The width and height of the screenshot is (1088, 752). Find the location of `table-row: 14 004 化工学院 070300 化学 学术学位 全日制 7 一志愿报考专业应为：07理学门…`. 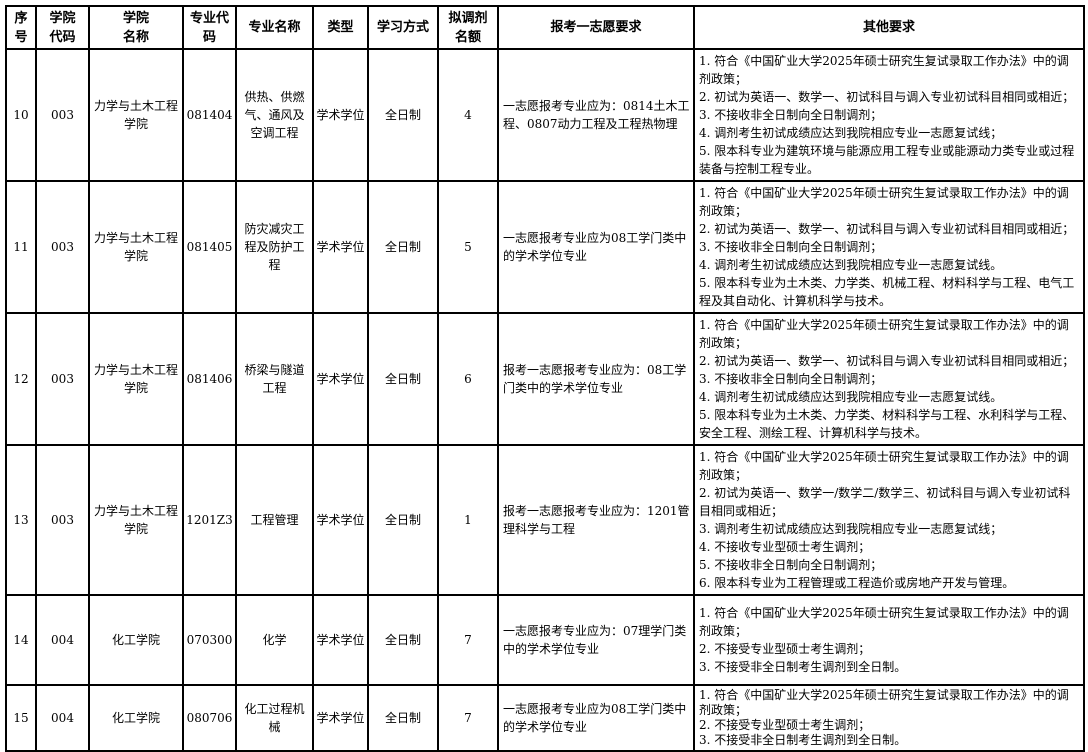

table-row: 14 004 化工学院 070300 化学 学术学位 全日制 7 一志愿报考专业应为：07理学门… is located at coordinates (545, 640).